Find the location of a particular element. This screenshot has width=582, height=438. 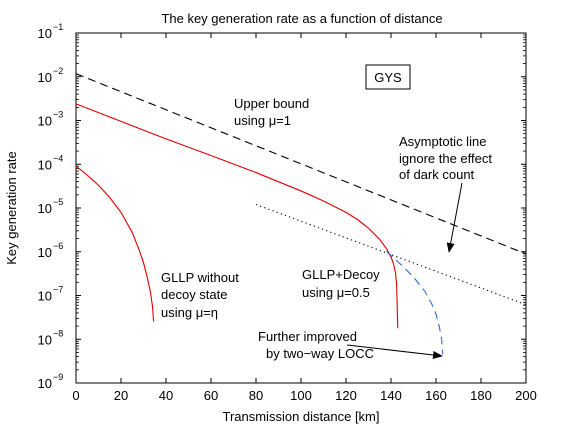

x-axis-label: Transmission distance [km] is located at coordinates (300, 416).